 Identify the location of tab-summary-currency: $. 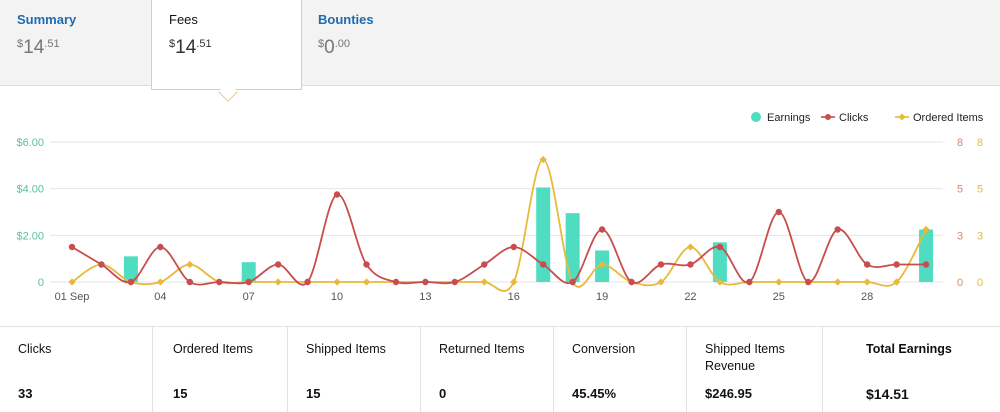
(20, 44).